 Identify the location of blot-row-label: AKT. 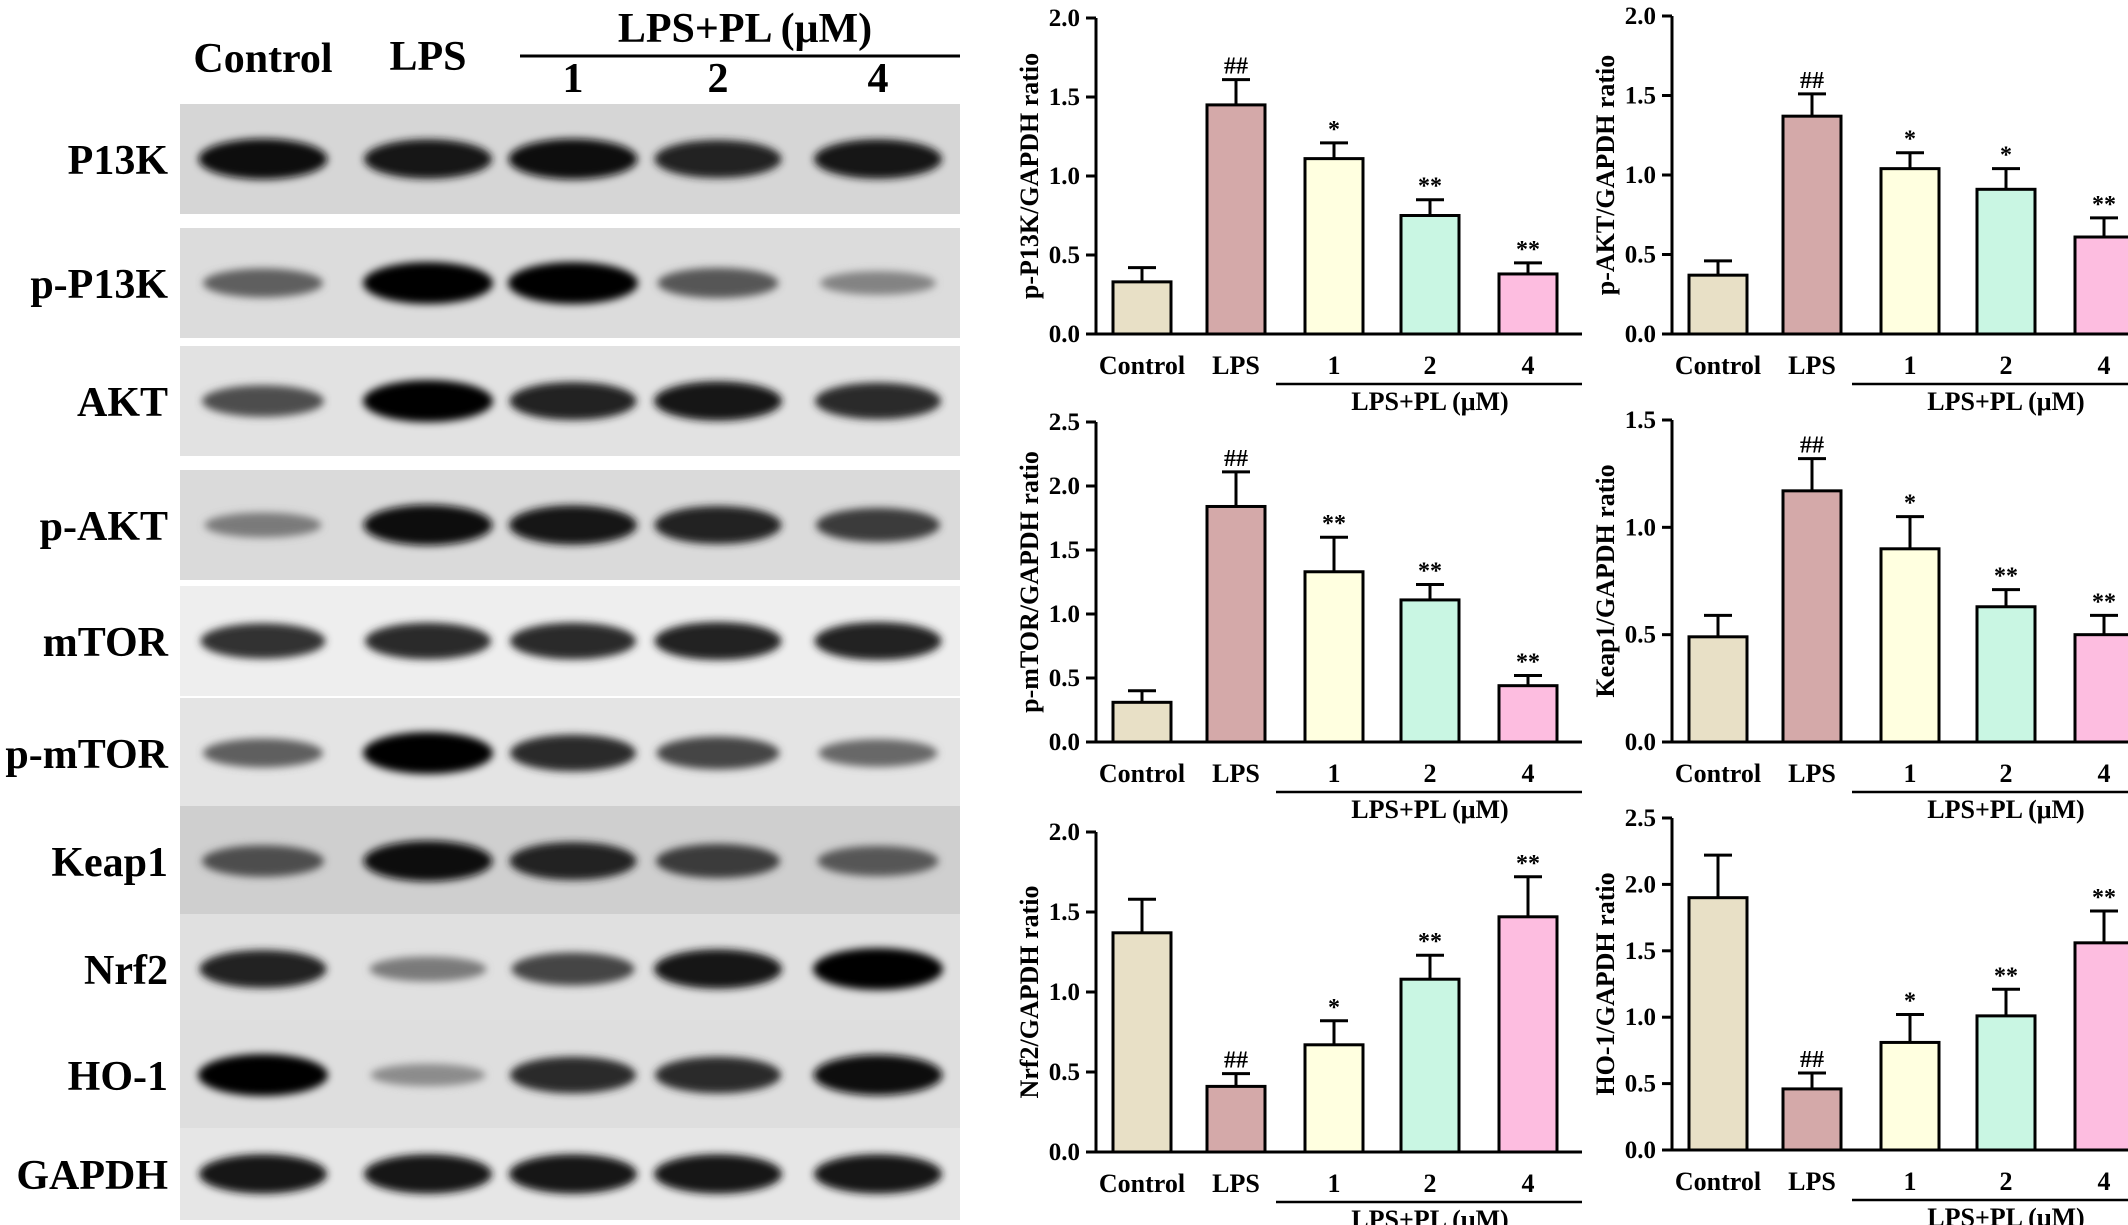
(122, 403).